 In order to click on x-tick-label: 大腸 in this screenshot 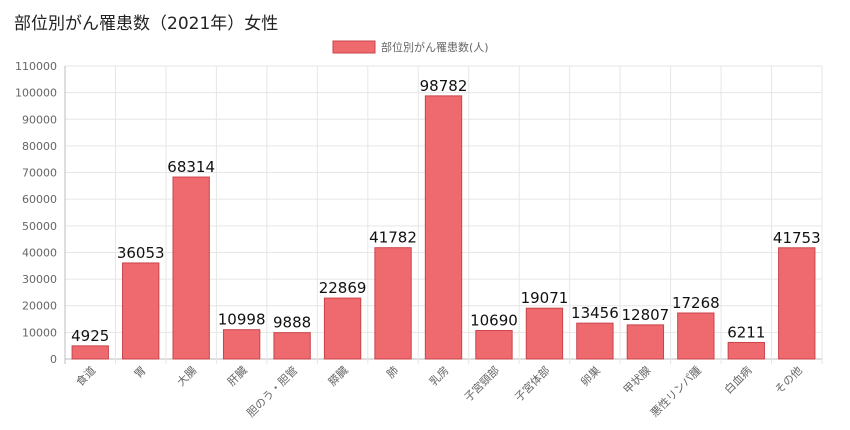, I will do `click(186, 375)`.